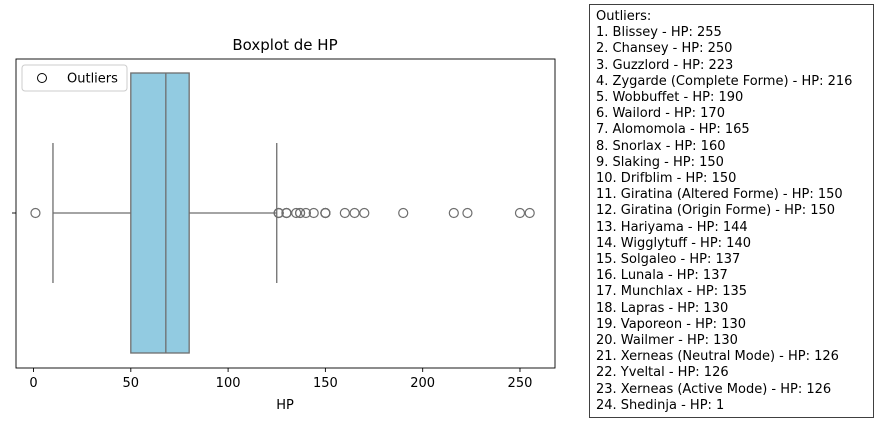 This screenshot has width=878, height=422. Describe the element at coordinates (662, 308) in the screenshot. I see `outlier-list-item: 18. Lapras - HP: 130` at that location.